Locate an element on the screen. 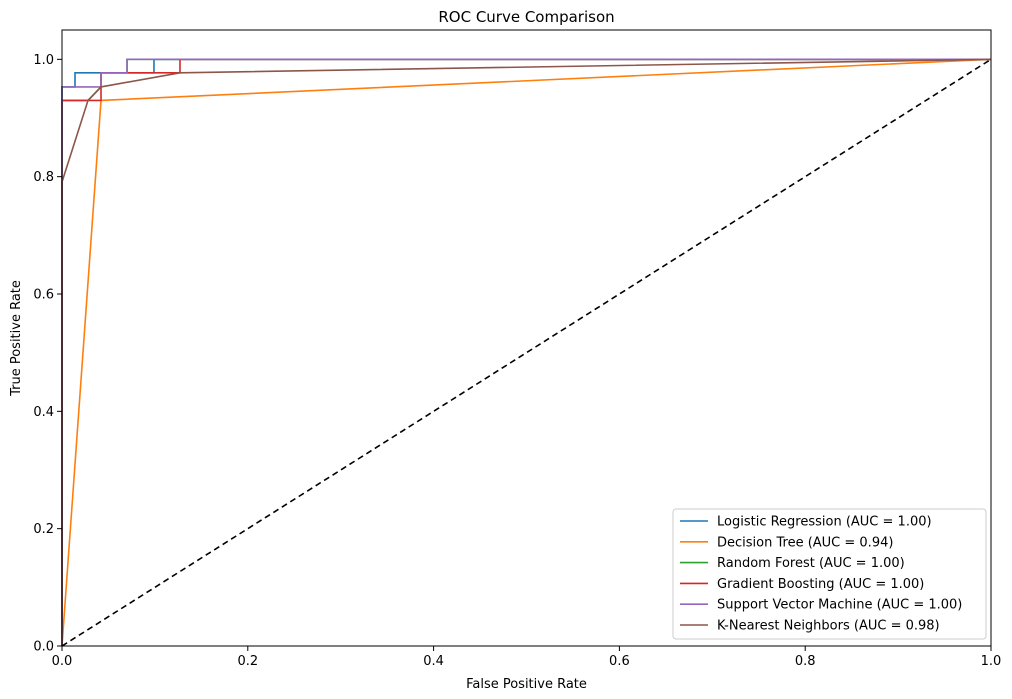  y-tick-label: 0.2 is located at coordinates (43, 529).